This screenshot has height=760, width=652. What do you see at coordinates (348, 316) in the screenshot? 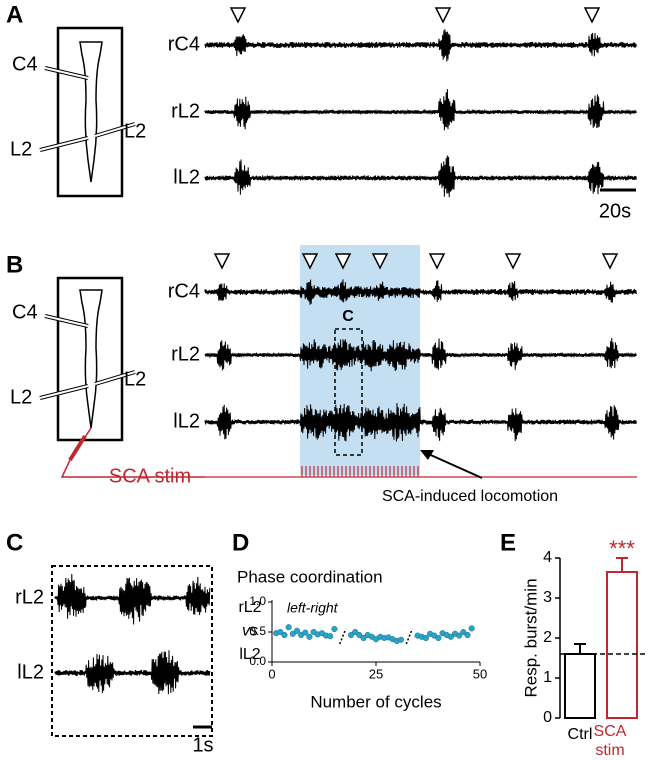
I see `box-label: C` at bounding box center [348, 316].